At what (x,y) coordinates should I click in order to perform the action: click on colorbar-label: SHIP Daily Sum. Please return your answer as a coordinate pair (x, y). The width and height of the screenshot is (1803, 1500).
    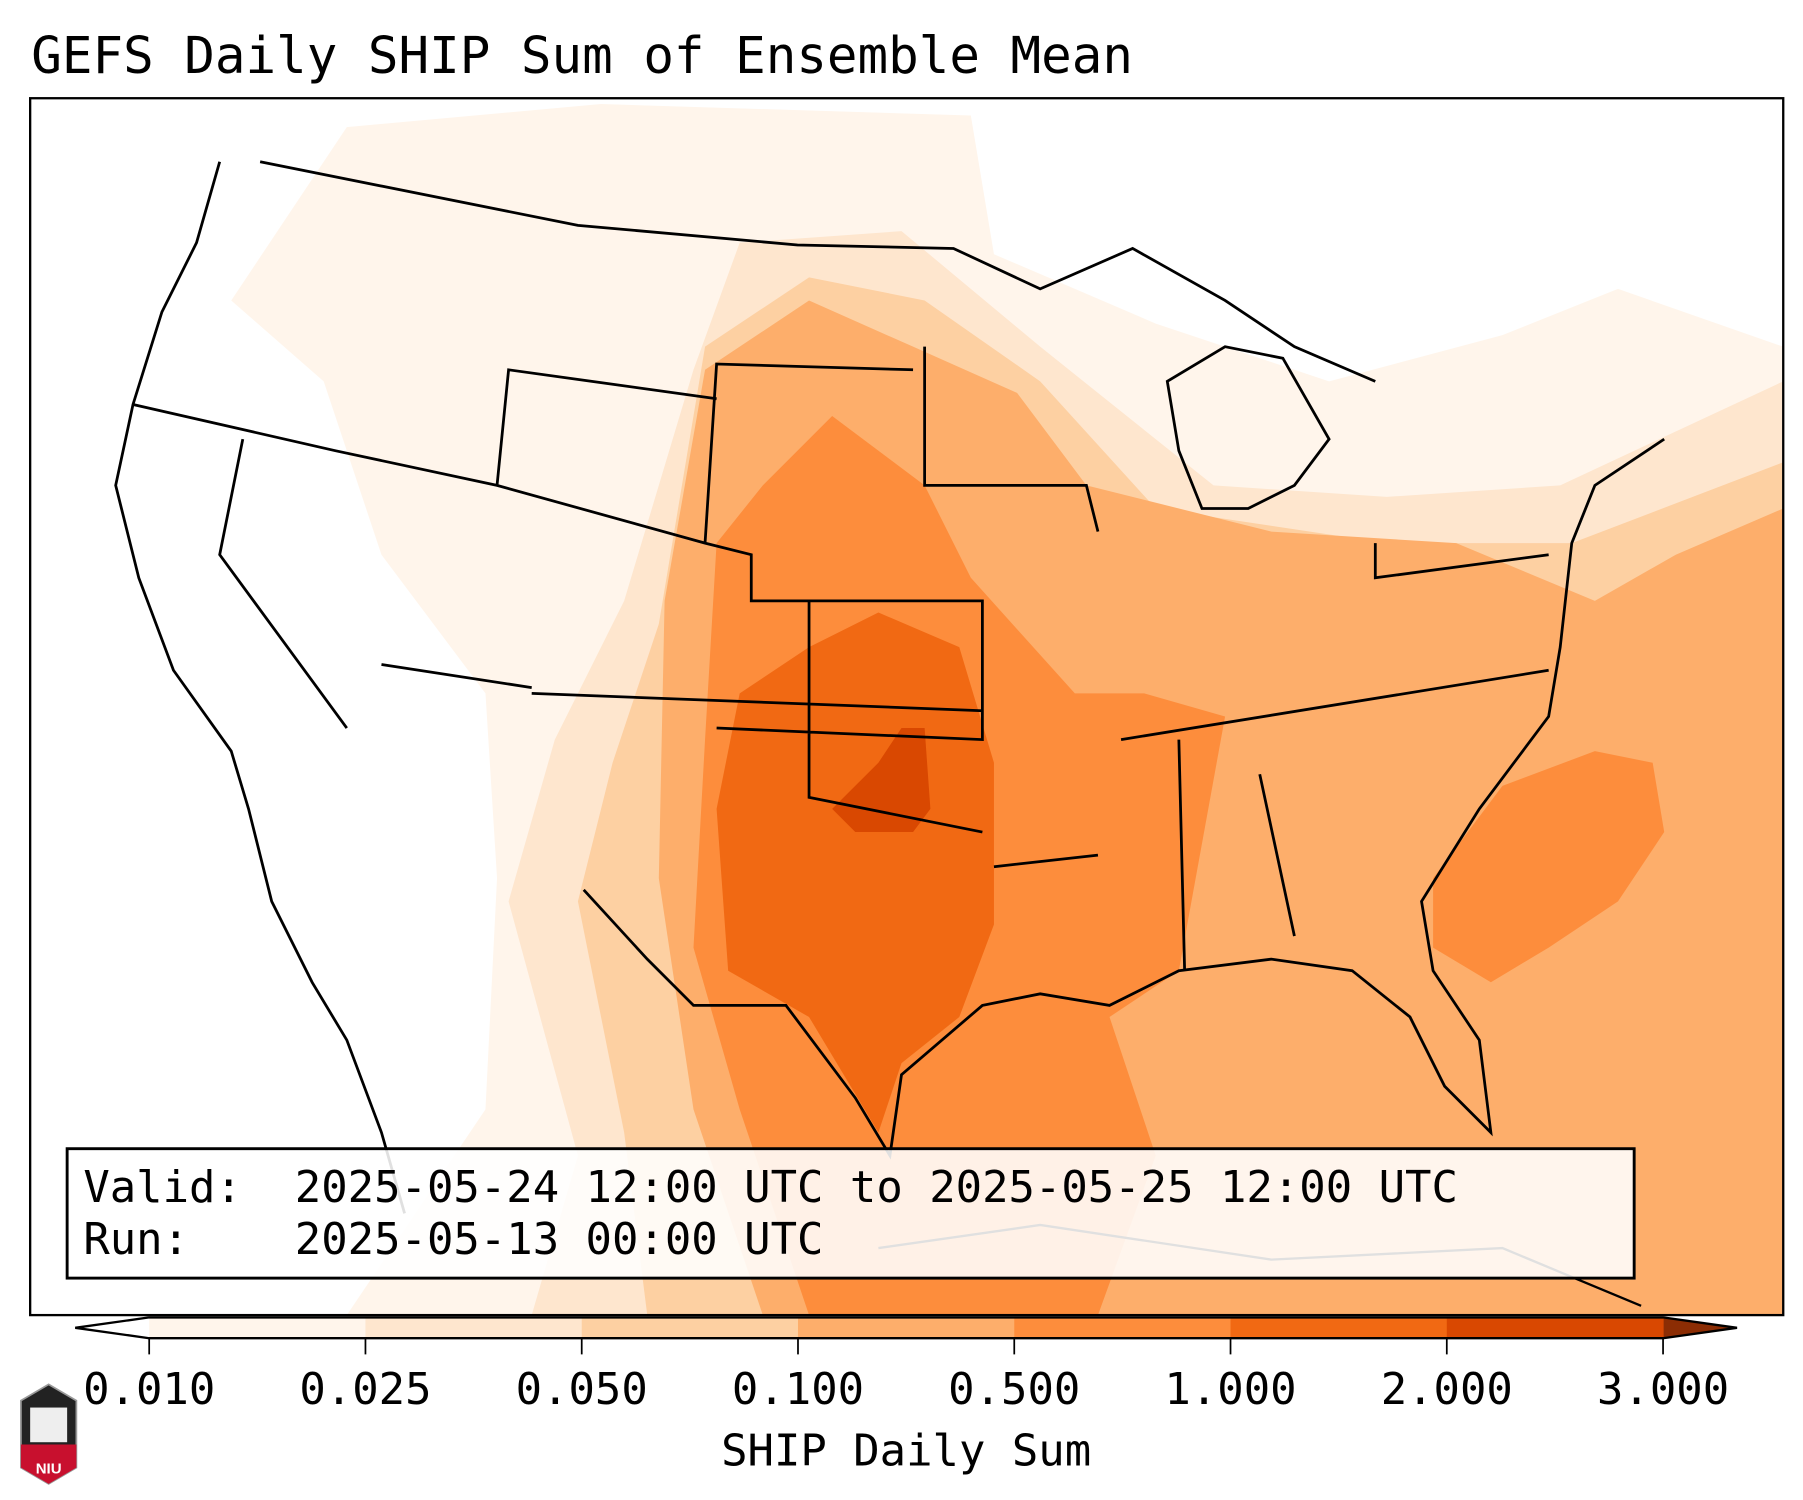
    Looking at the image, I should click on (906, 1450).